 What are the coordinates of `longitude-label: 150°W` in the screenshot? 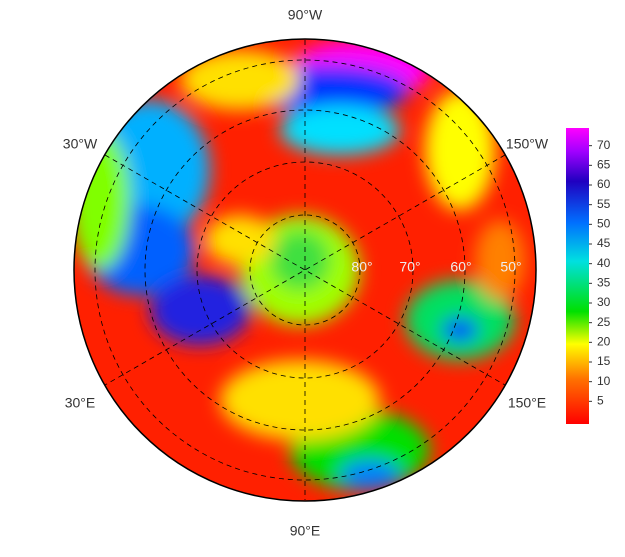 It's located at (527, 144).